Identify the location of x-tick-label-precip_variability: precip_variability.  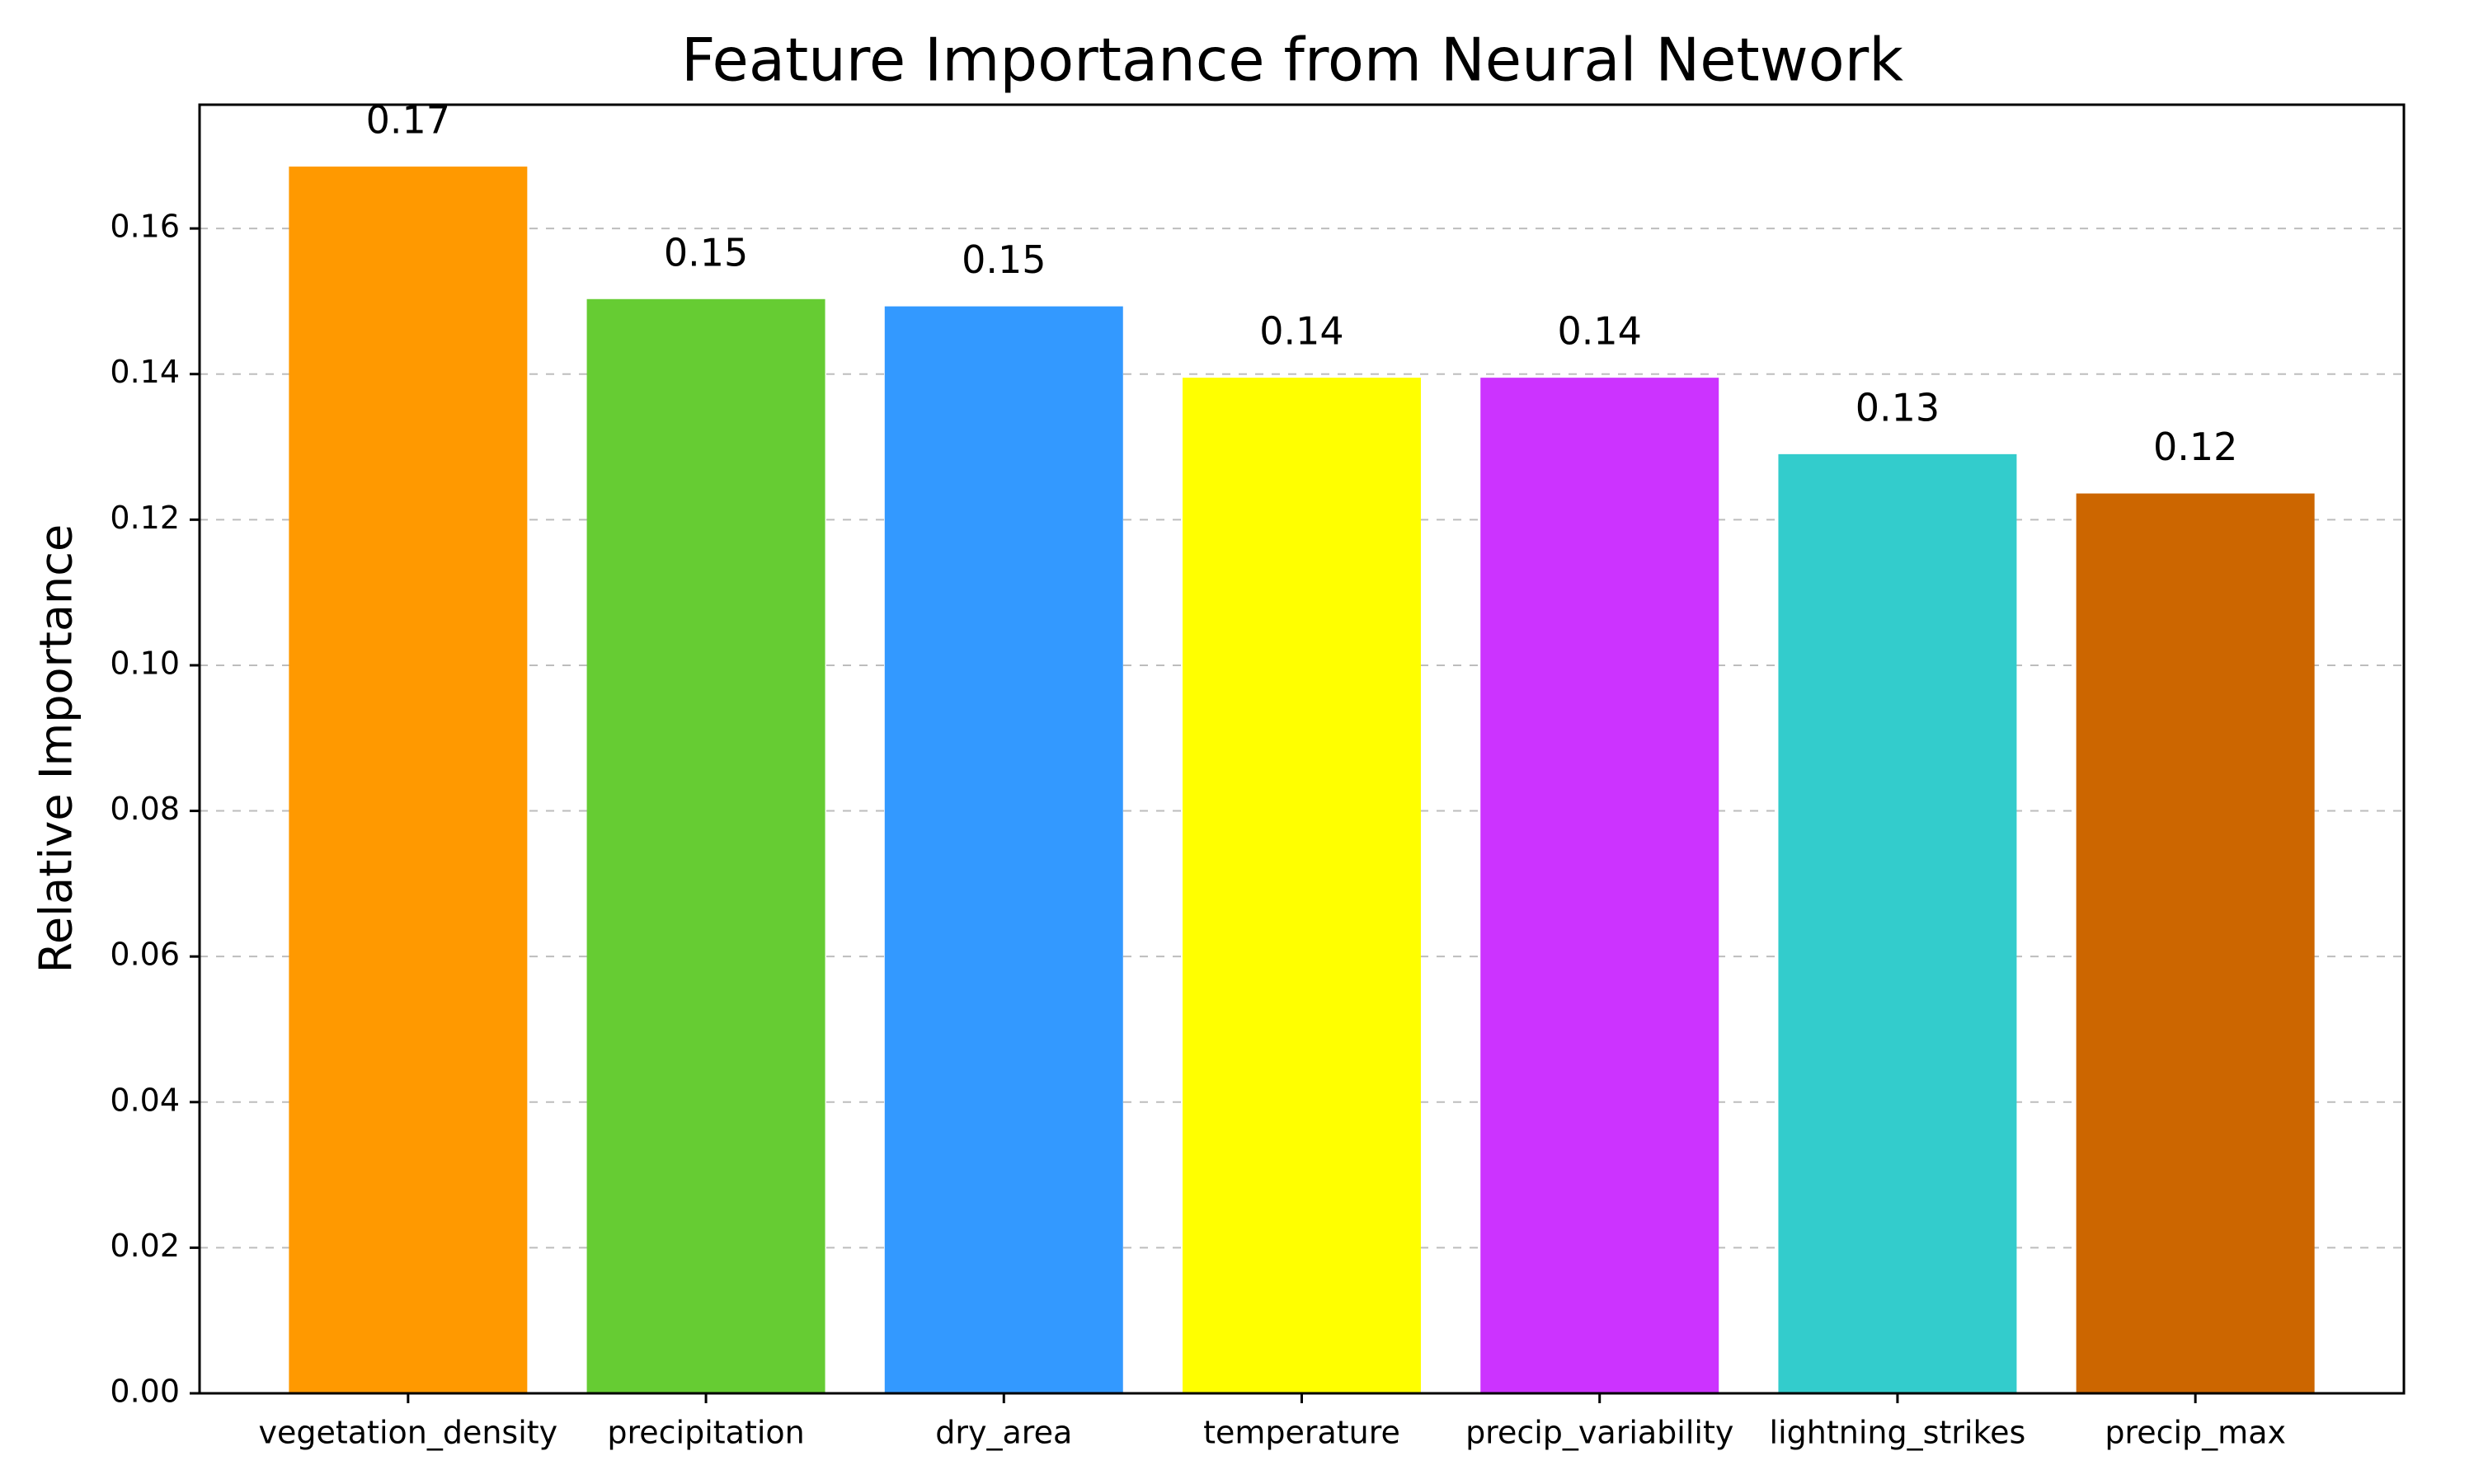
(1599, 1433).